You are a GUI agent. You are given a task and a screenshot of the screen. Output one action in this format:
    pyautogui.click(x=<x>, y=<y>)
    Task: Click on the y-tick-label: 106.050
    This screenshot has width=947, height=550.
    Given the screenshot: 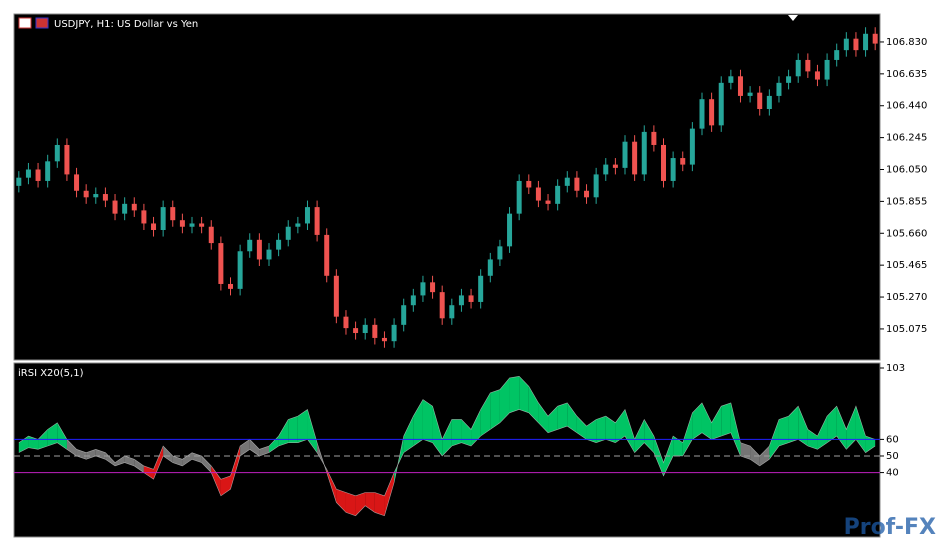 What is the action you would take?
    pyautogui.click(x=906, y=170)
    